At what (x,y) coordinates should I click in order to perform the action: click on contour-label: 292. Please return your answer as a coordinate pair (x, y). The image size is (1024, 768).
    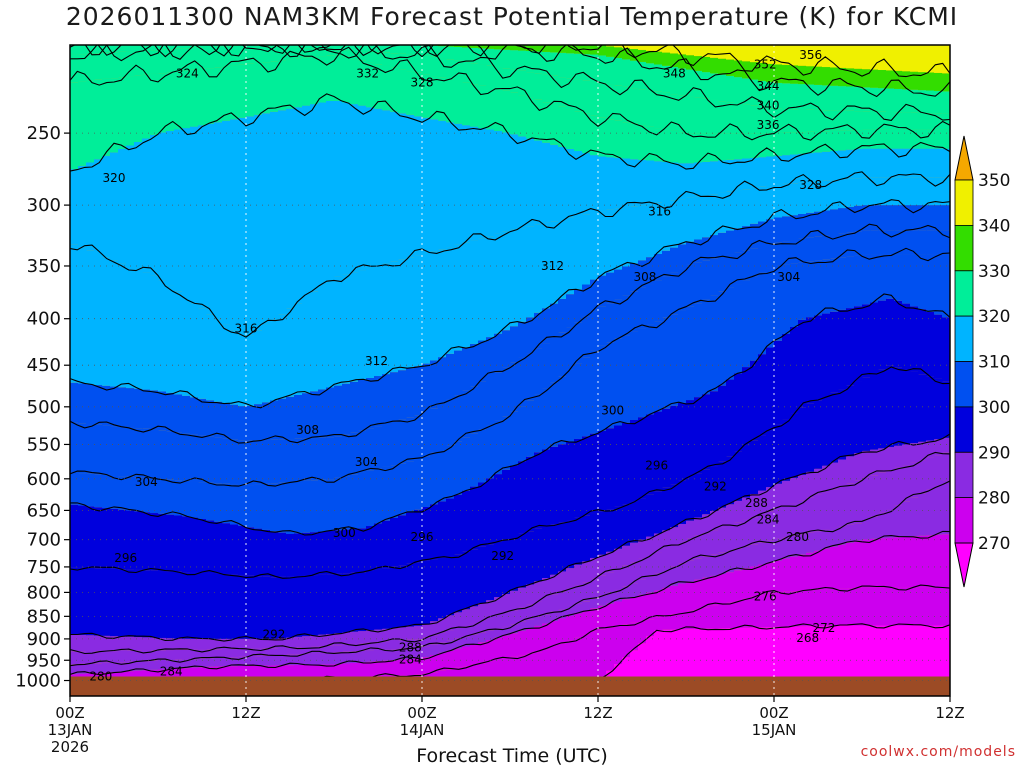
    Looking at the image, I should click on (502, 556).